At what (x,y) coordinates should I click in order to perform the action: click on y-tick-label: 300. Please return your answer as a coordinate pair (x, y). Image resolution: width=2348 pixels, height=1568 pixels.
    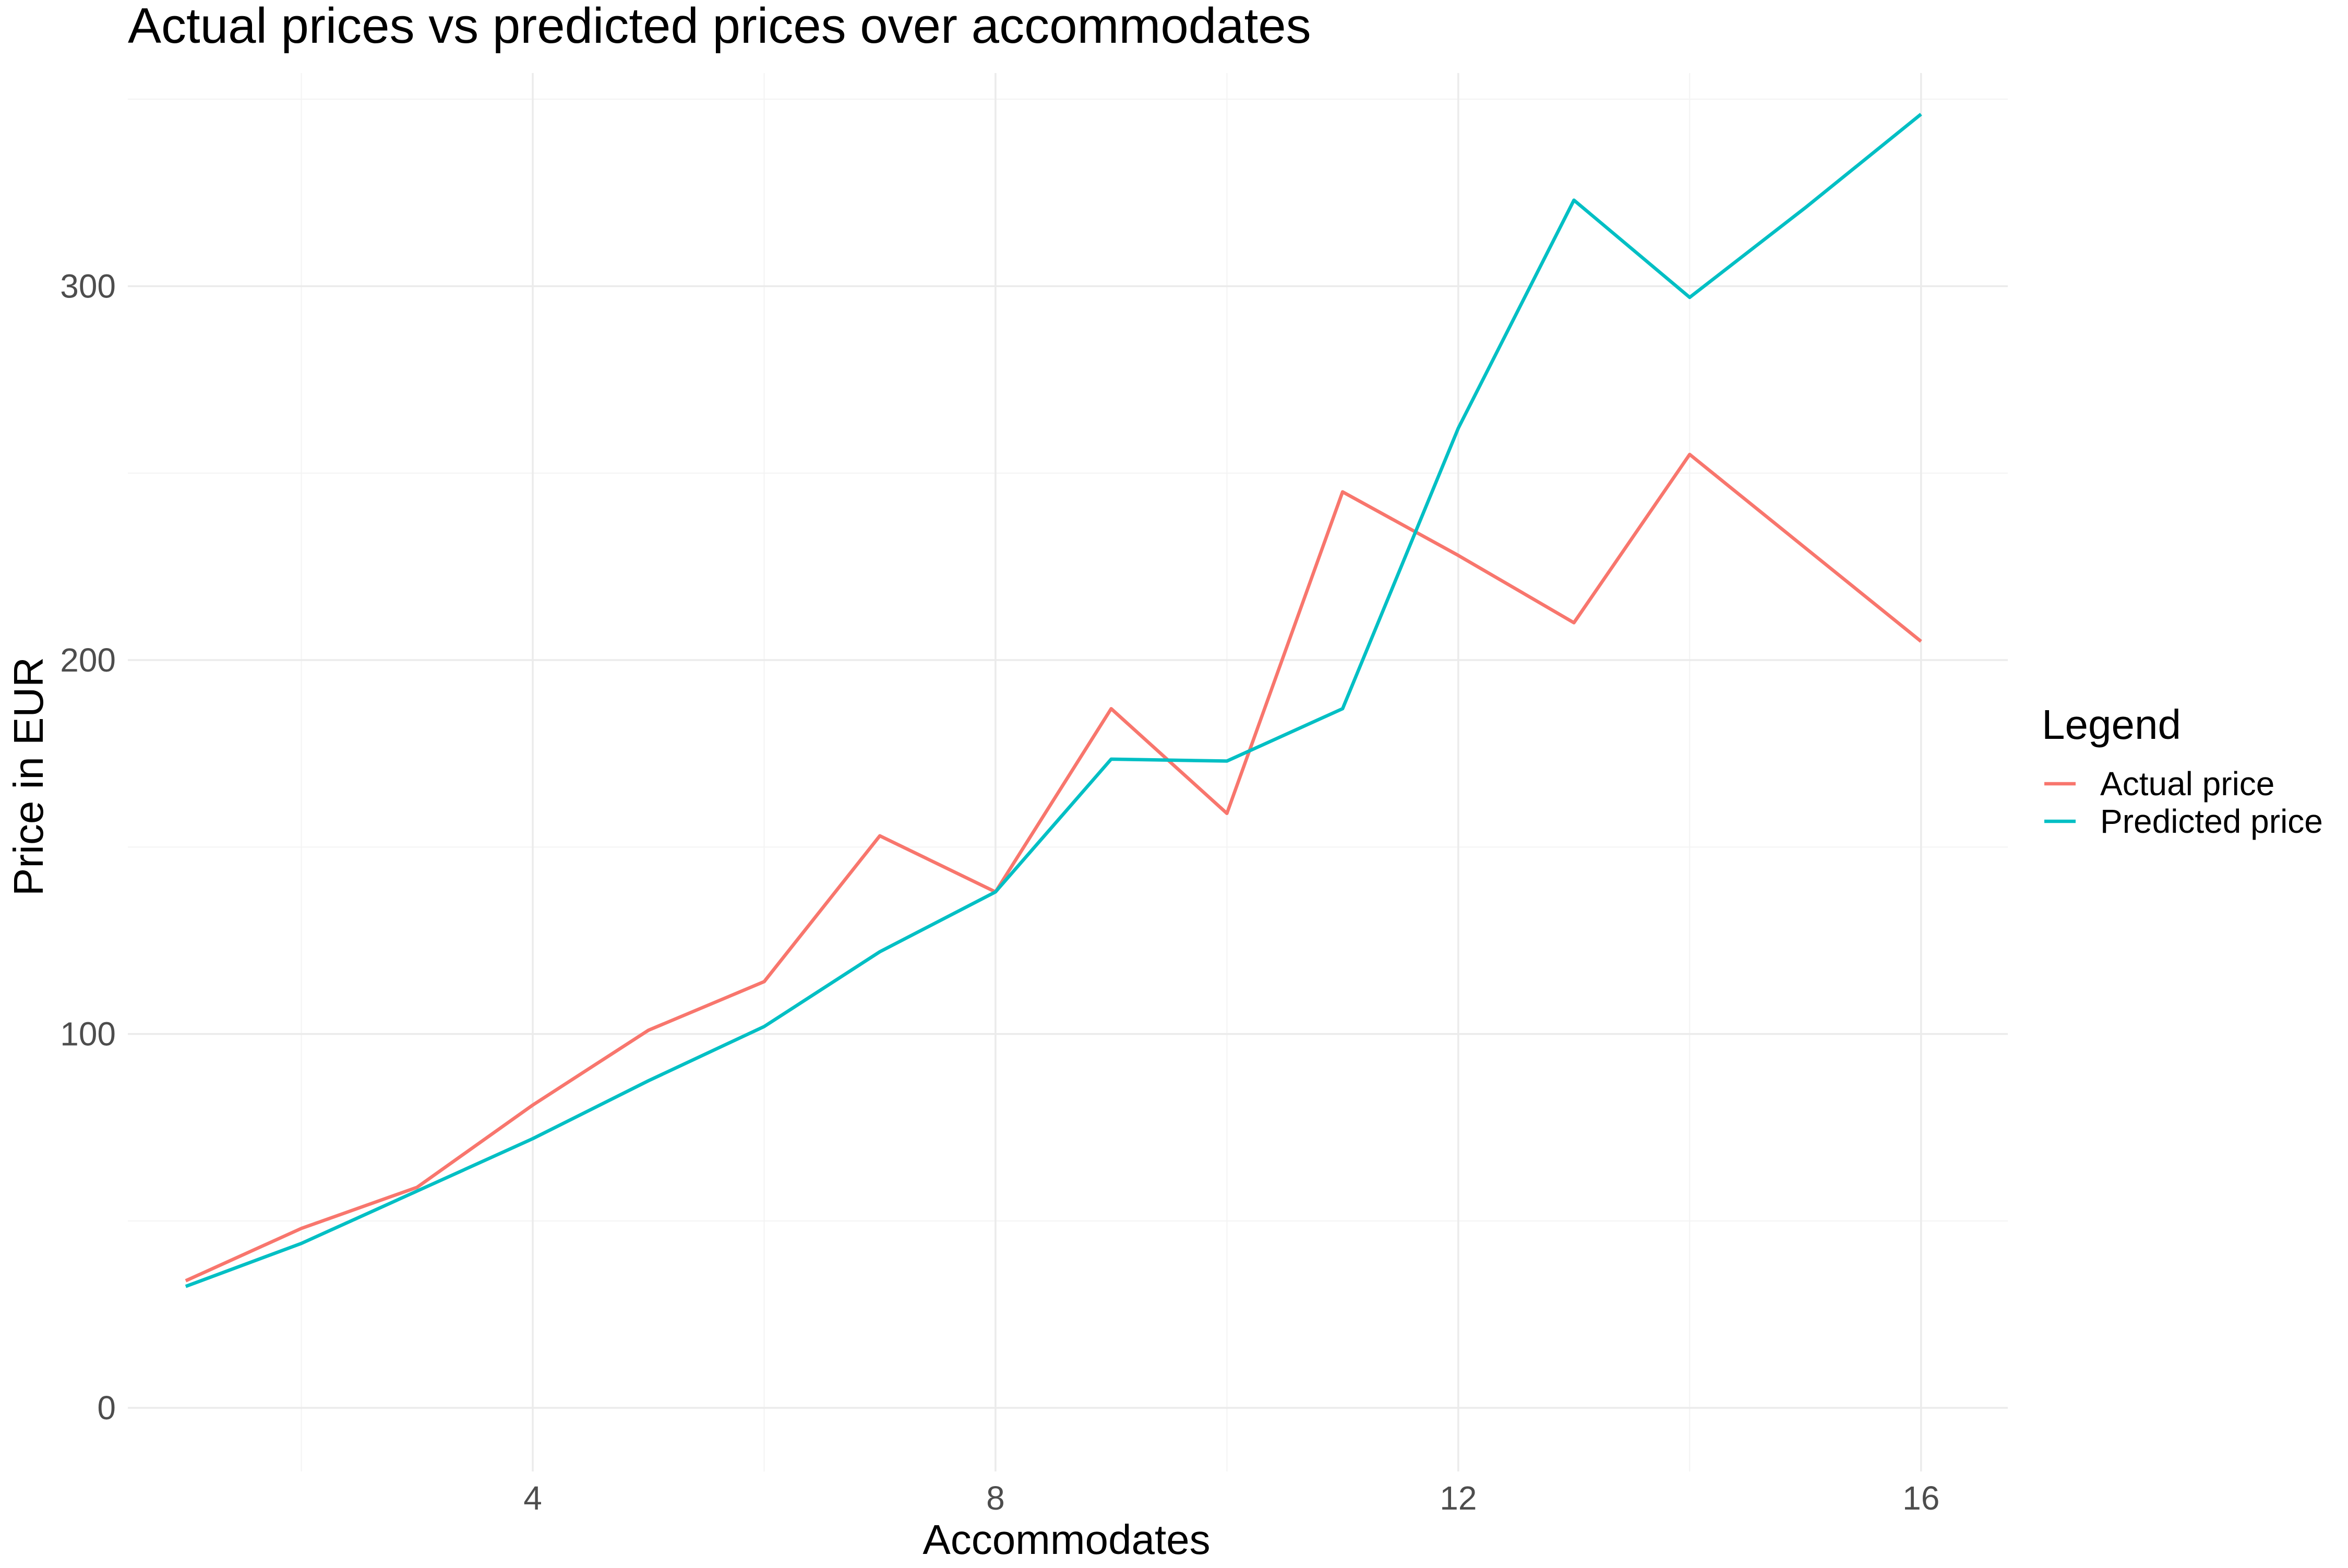
    Looking at the image, I should click on (88, 286).